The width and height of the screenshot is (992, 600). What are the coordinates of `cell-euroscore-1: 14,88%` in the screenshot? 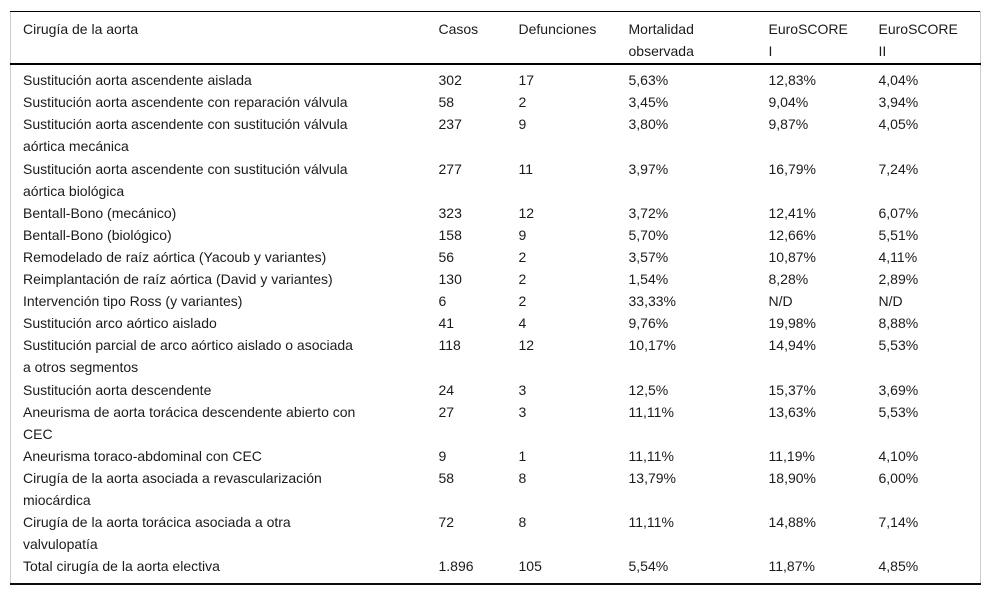 It's located at (792, 522).